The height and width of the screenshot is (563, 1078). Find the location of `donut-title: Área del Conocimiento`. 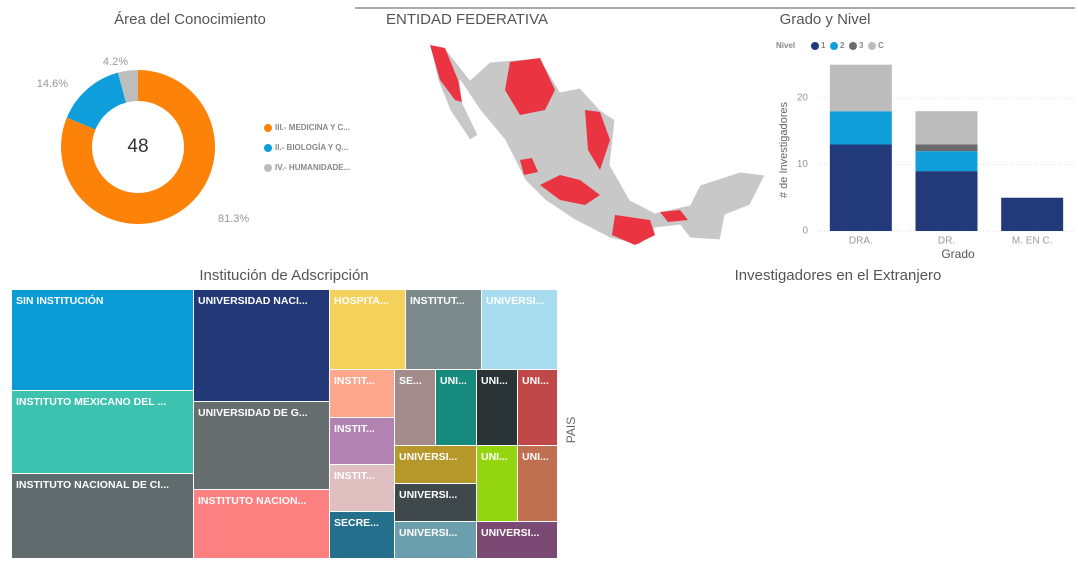

donut-title: Área del Conocimiento is located at coordinates (190, 19).